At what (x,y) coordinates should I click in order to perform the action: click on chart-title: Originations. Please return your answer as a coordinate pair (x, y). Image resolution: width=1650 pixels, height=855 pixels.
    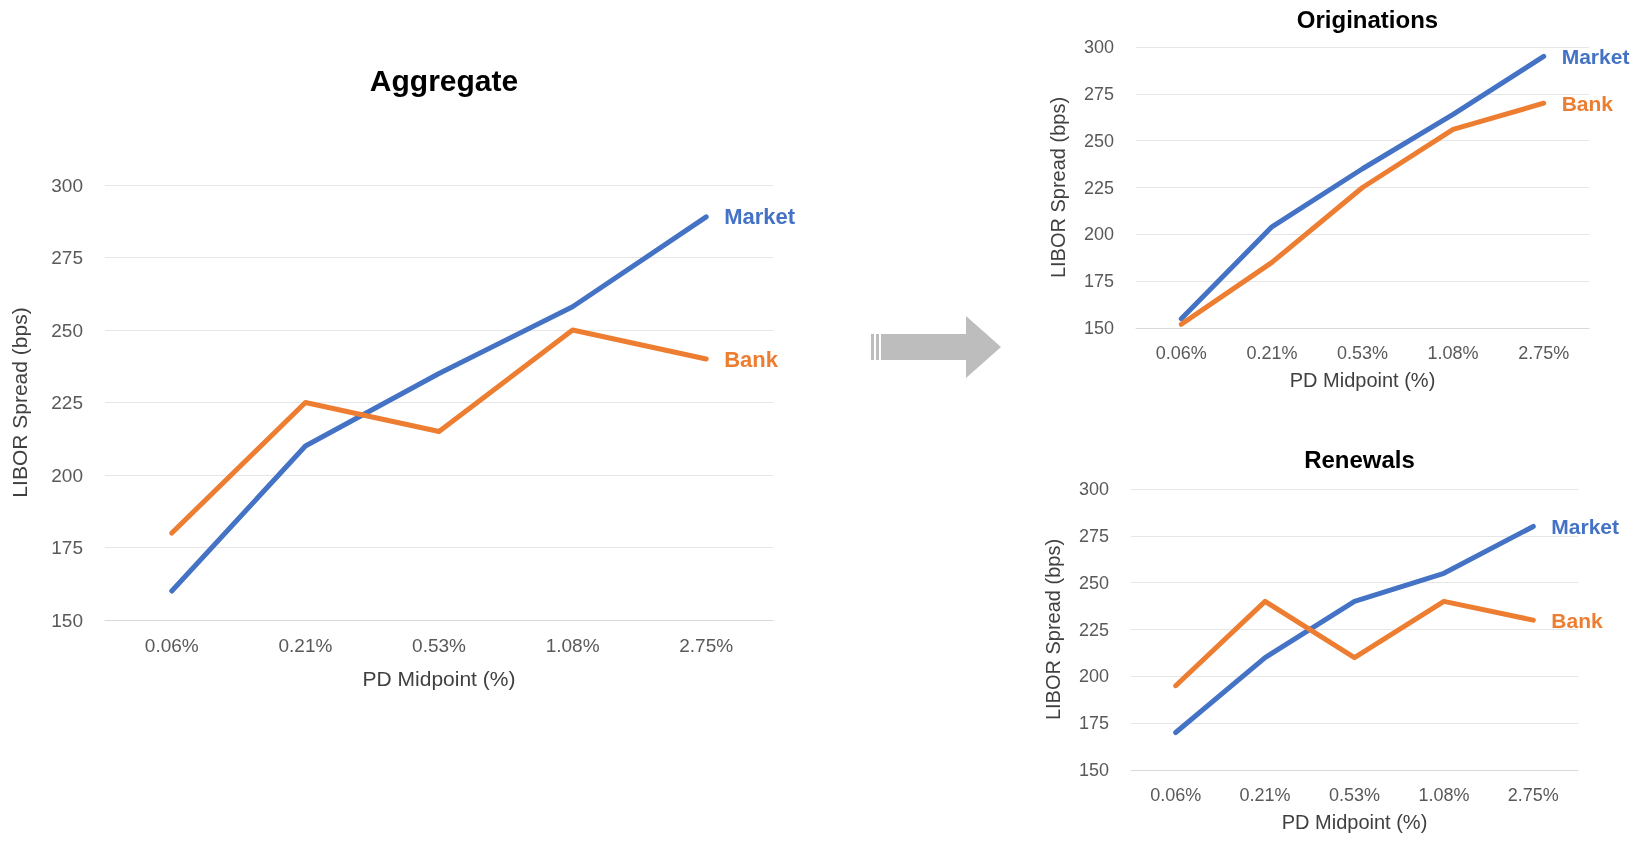
    Looking at the image, I should click on (1367, 19).